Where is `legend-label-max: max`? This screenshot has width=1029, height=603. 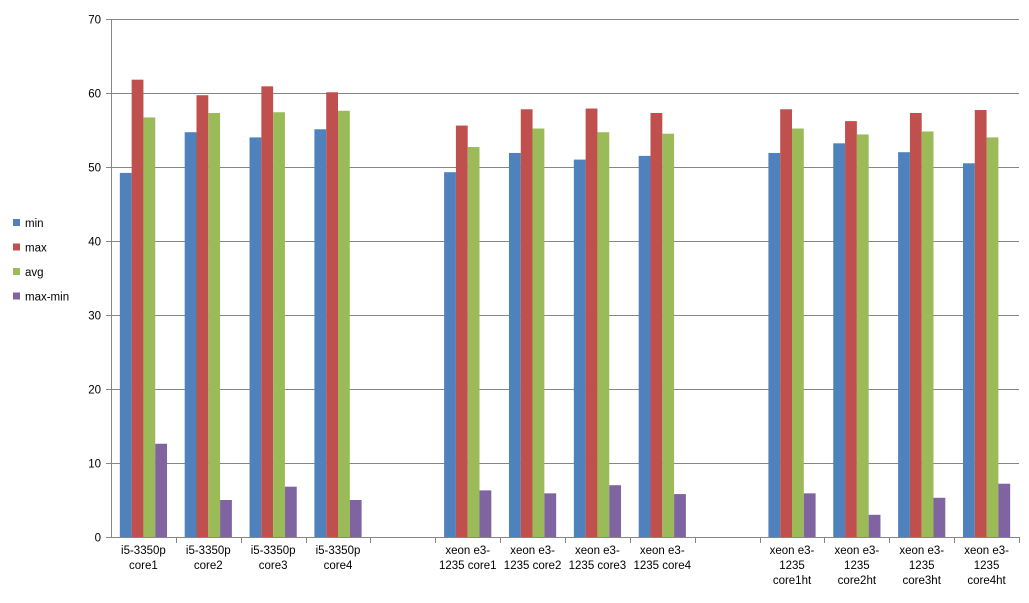
legend-label-max: max is located at coordinates (36, 249).